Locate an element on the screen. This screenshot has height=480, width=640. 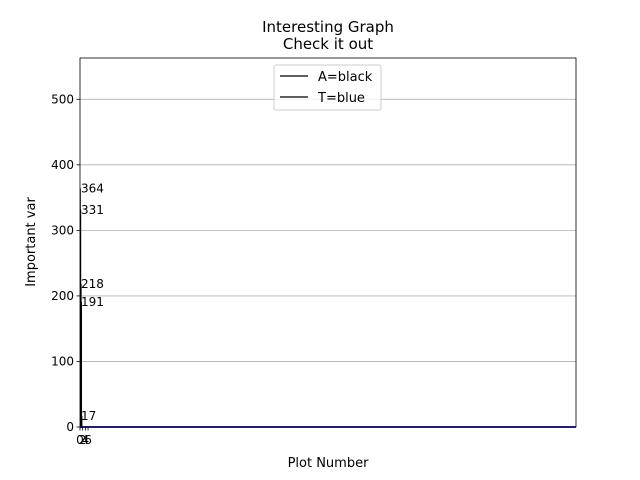
x-tick-label: 0 is located at coordinates (80, 440).